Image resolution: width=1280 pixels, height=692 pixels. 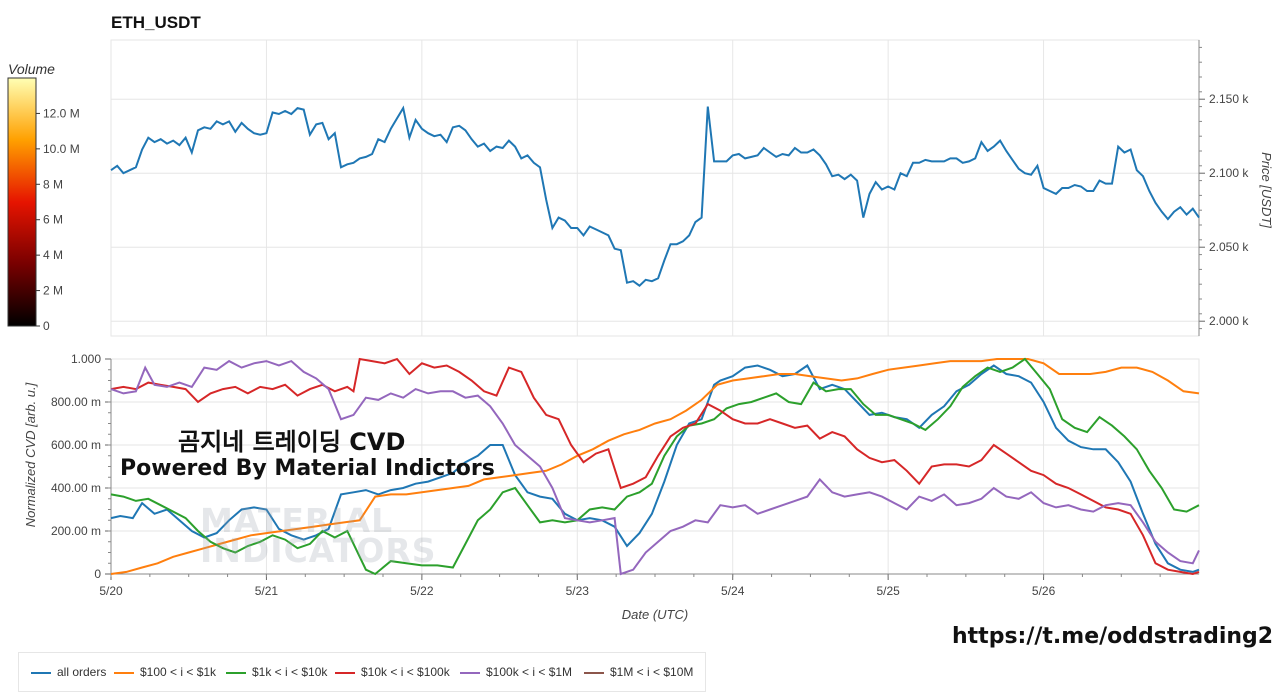 What do you see at coordinates (61, 113) in the screenshot?
I see `colorbar-tick-label: 12.0 M` at bounding box center [61, 113].